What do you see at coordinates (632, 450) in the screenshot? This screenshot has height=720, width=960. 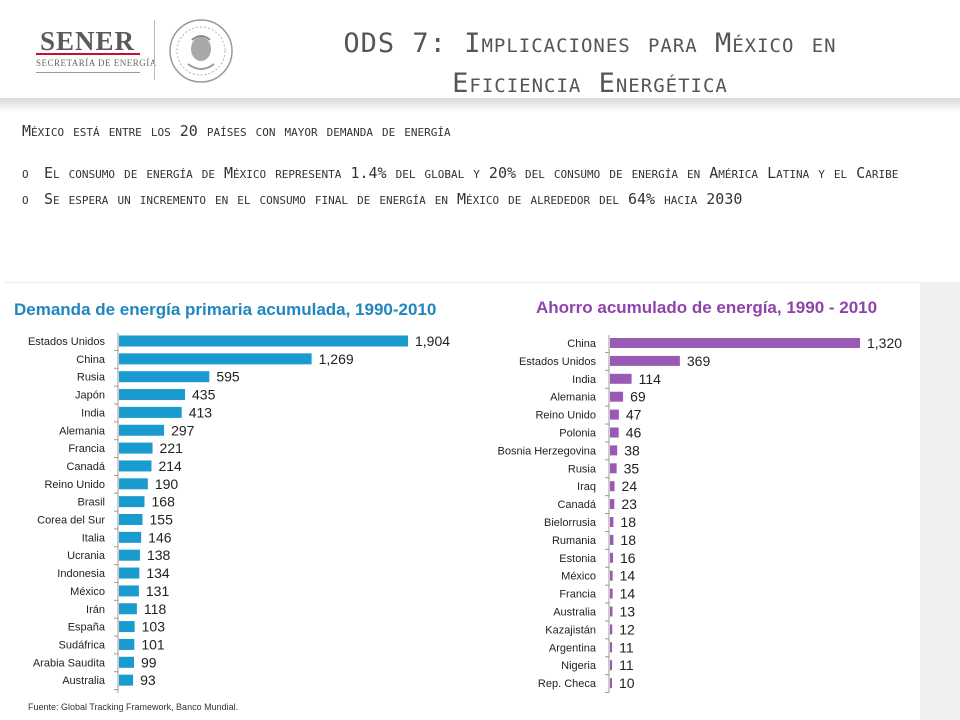 I see `data-label: 38` at bounding box center [632, 450].